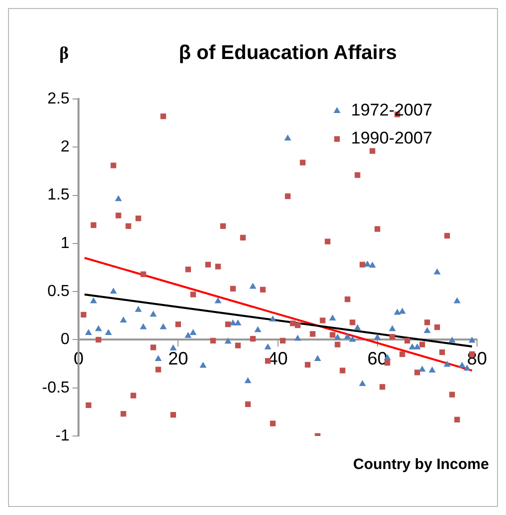 The width and height of the screenshot is (506, 515). What do you see at coordinates (391, 138) in the screenshot?
I see `legend-label: 1990-2007` at bounding box center [391, 138].